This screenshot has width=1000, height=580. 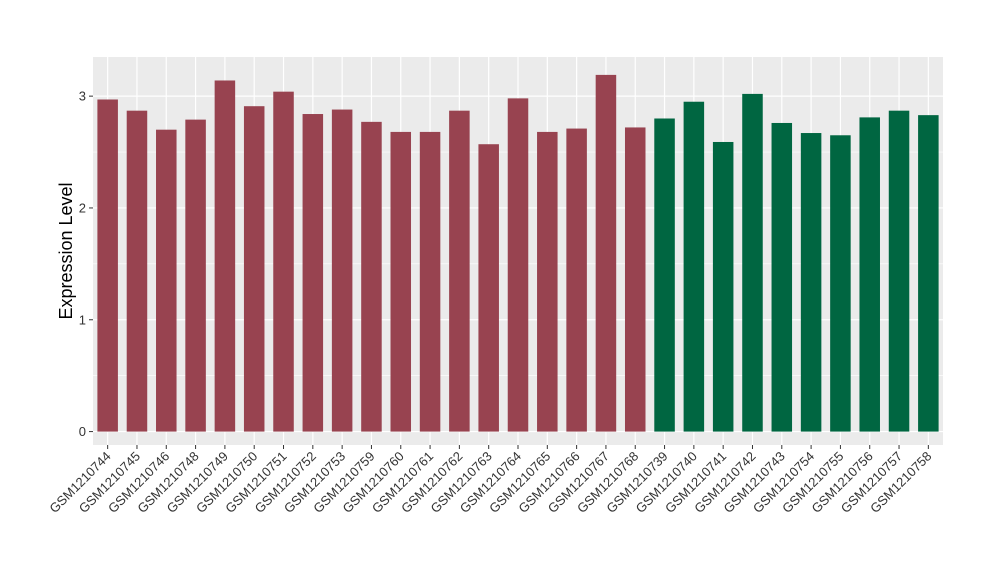 I want to click on y-axis-title: Expression Level, so click(x=66, y=250).